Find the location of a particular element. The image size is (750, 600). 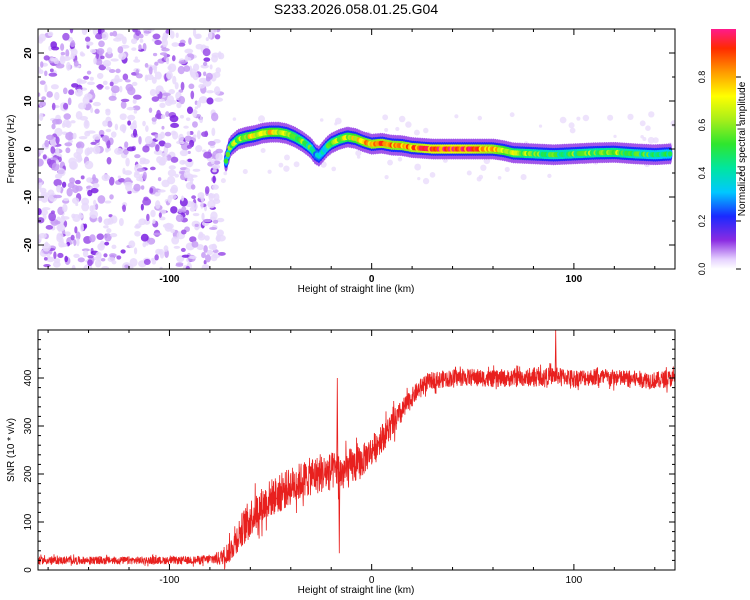

trace-cell is located at coordinates (228, 154).